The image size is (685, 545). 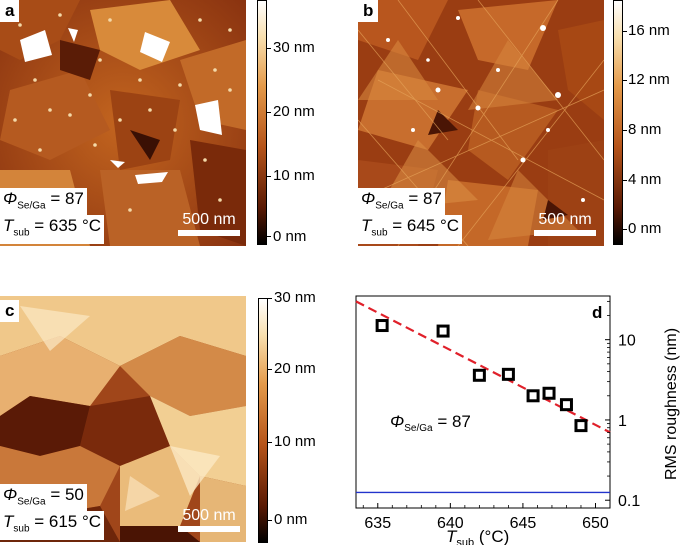 What do you see at coordinates (483, 402) in the screenshot?
I see `plot-frame` at bounding box center [483, 402].